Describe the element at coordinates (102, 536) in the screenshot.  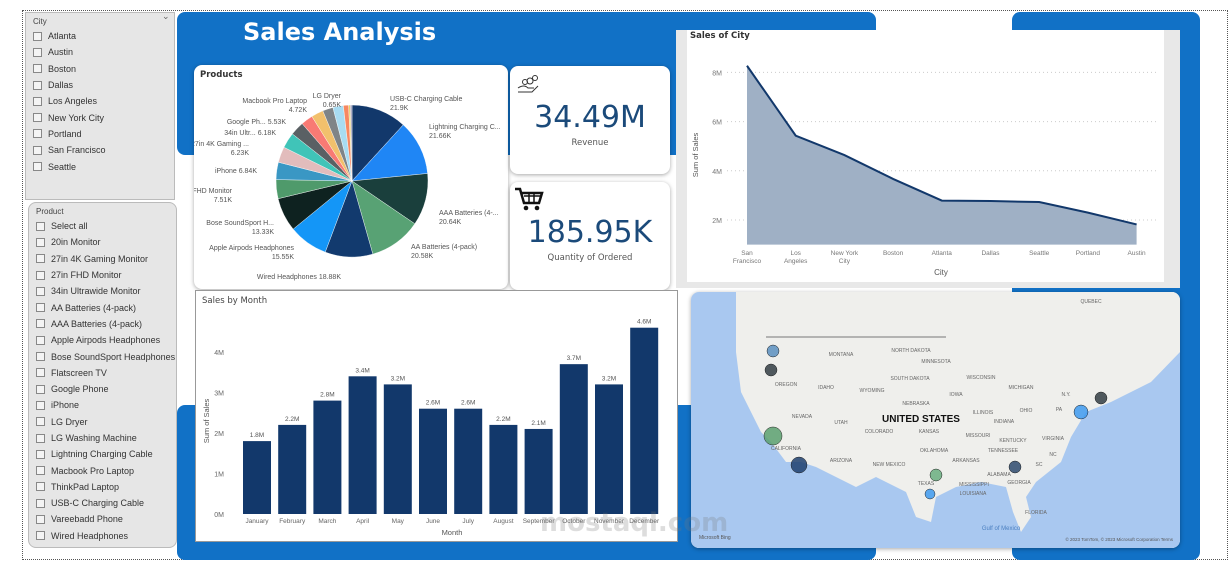
I see `slicer-item: Wired Headphones` at that location.